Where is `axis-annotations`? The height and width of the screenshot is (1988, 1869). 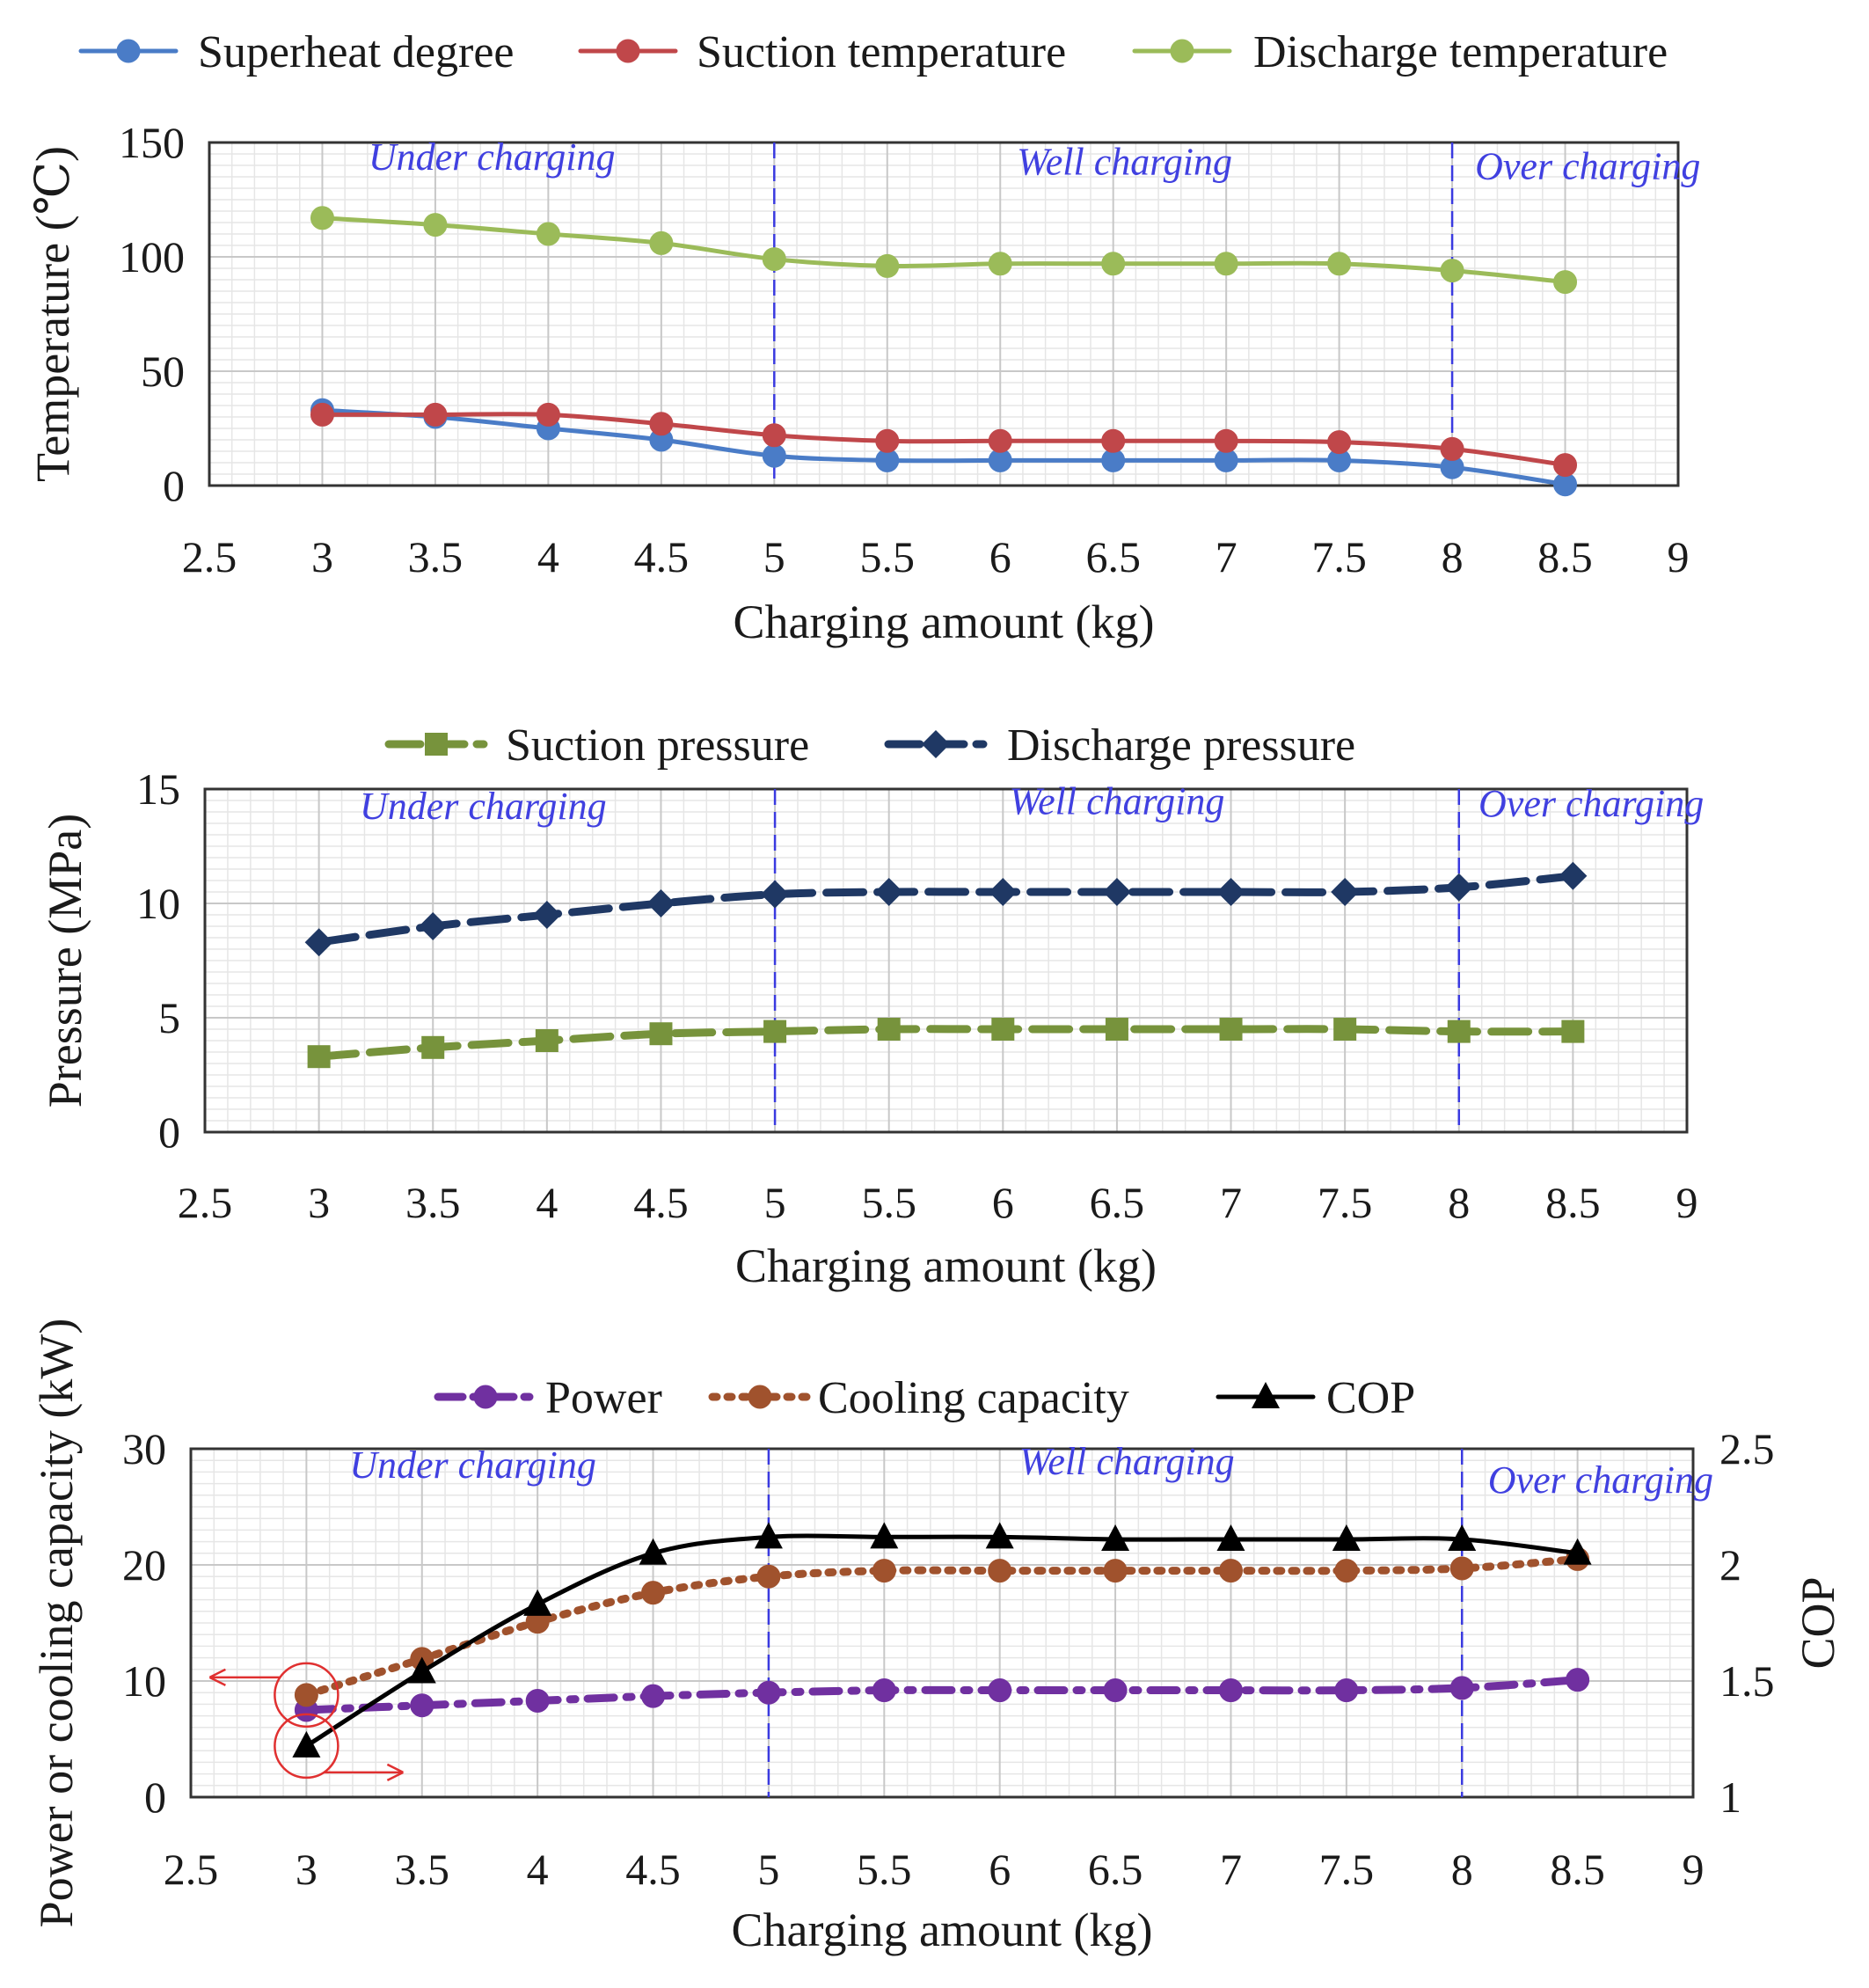
axis-annotations is located at coordinates (306, 1722).